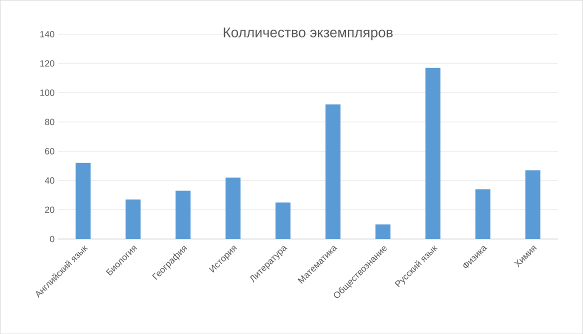  I want to click on y-tick-label: 20, so click(49, 209).